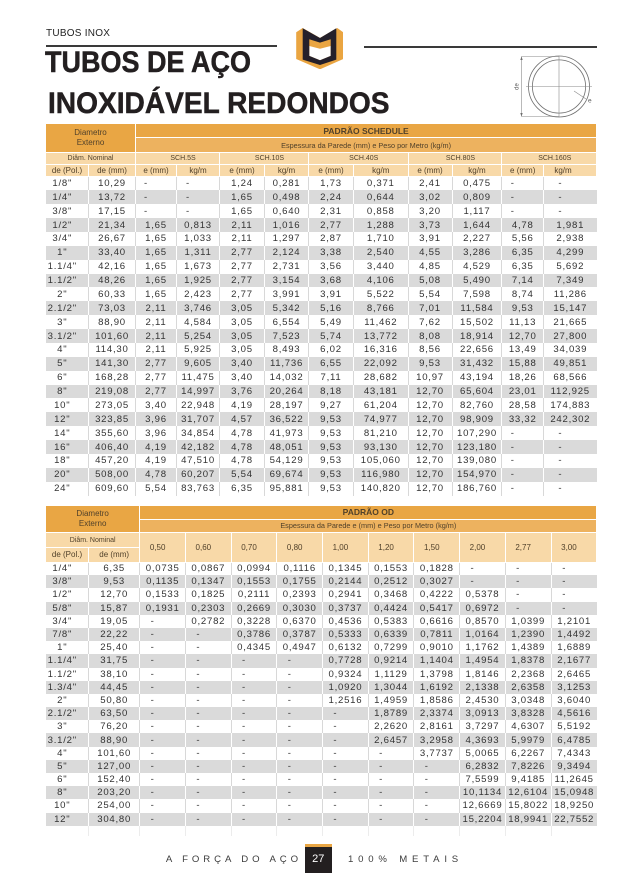  What do you see at coordinates (518, 86) in the screenshot?
I see `svg-text: de` at bounding box center [518, 86].